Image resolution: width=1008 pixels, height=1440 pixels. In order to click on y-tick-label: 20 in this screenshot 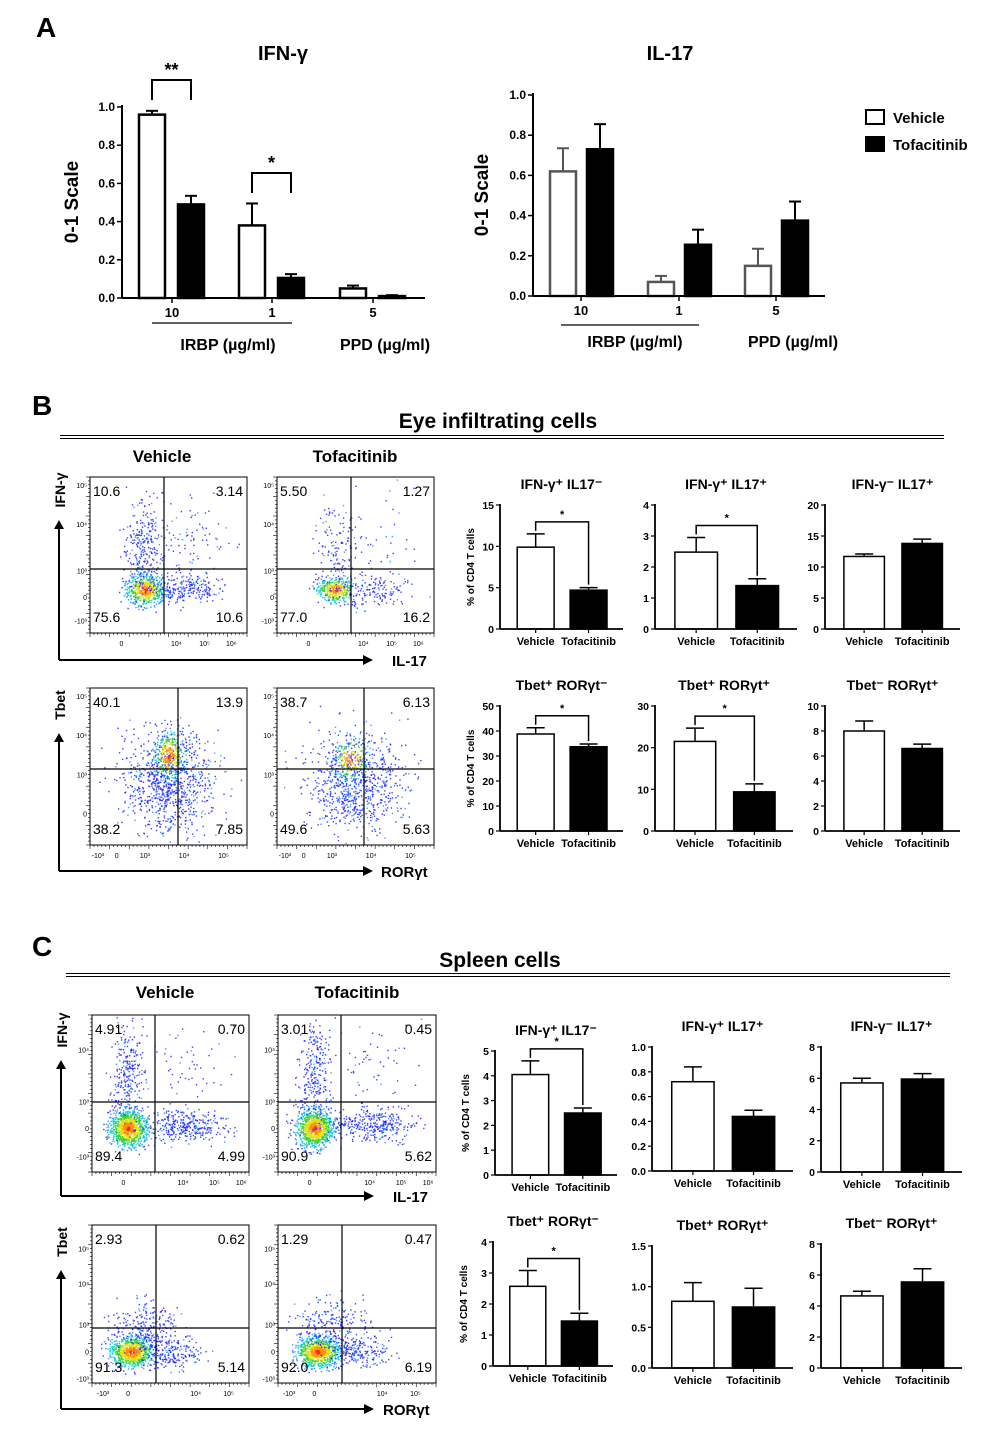, I will do `click(488, 782)`.